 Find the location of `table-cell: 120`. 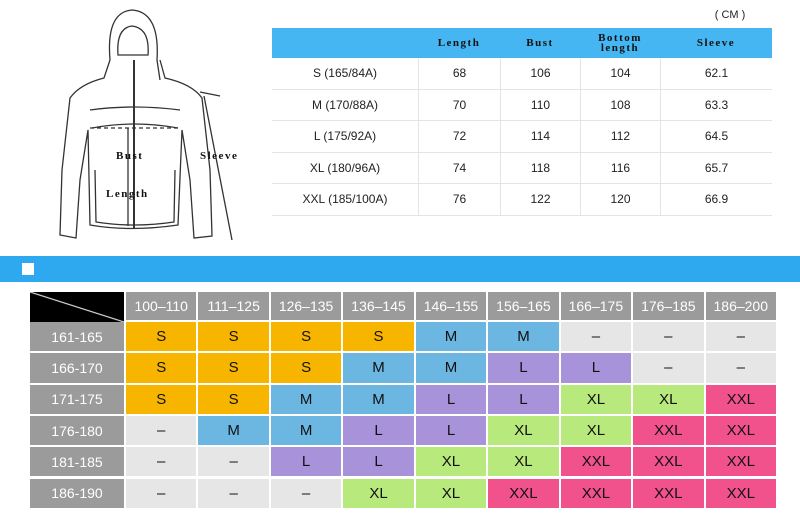

table-cell: 120 is located at coordinates (620, 200).